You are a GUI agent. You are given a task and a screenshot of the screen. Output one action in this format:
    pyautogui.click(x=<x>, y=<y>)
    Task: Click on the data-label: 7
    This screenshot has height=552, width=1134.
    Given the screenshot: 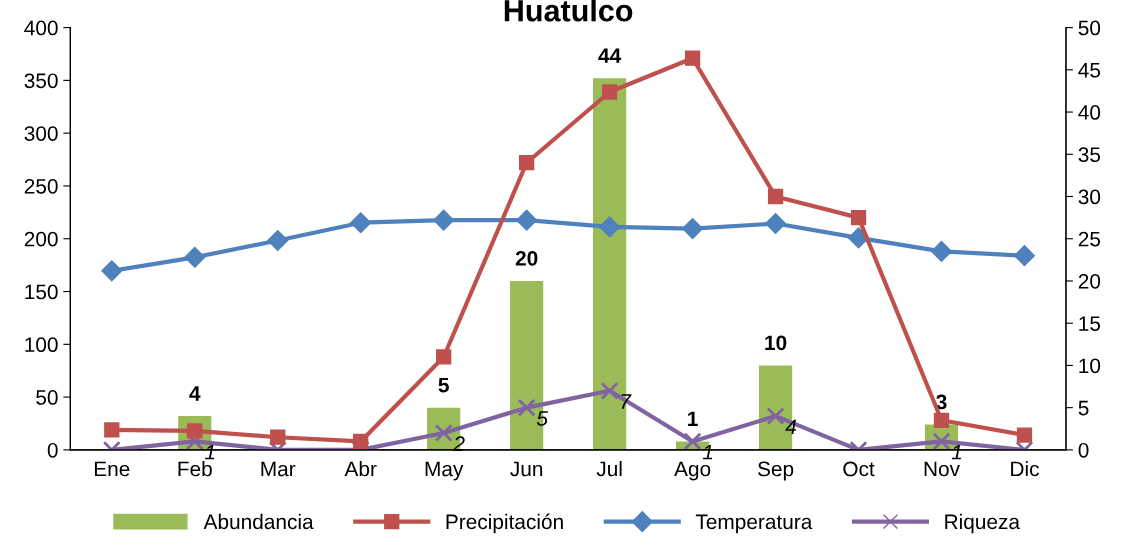 What is the action you would take?
    pyautogui.click(x=626, y=401)
    